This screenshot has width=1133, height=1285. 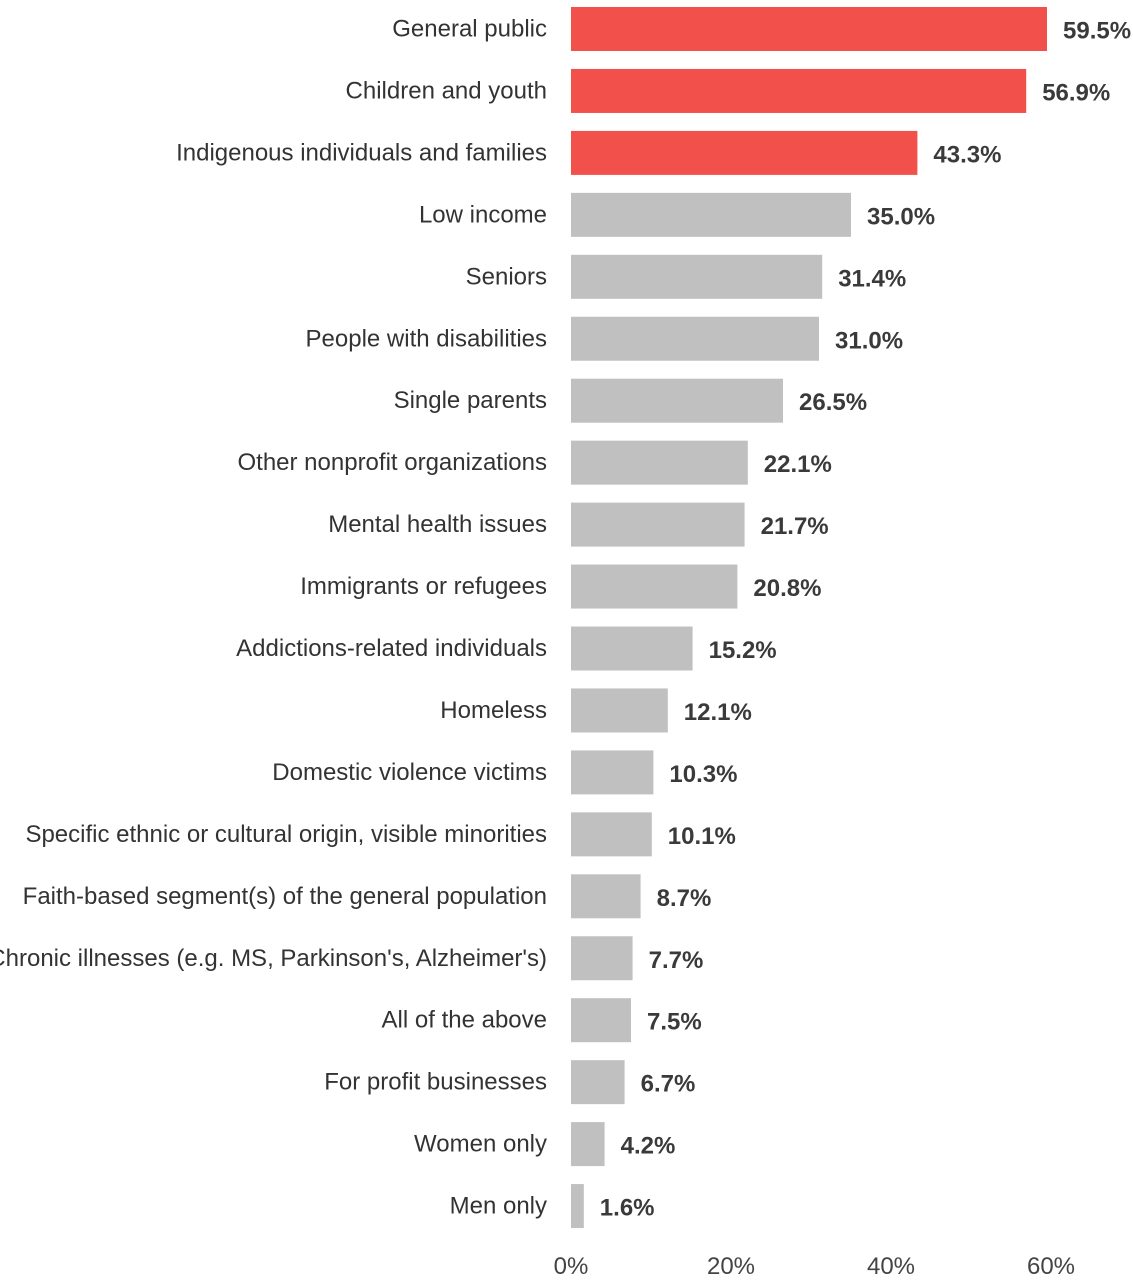 I want to click on category-label: Seniors, so click(x=506, y=276).